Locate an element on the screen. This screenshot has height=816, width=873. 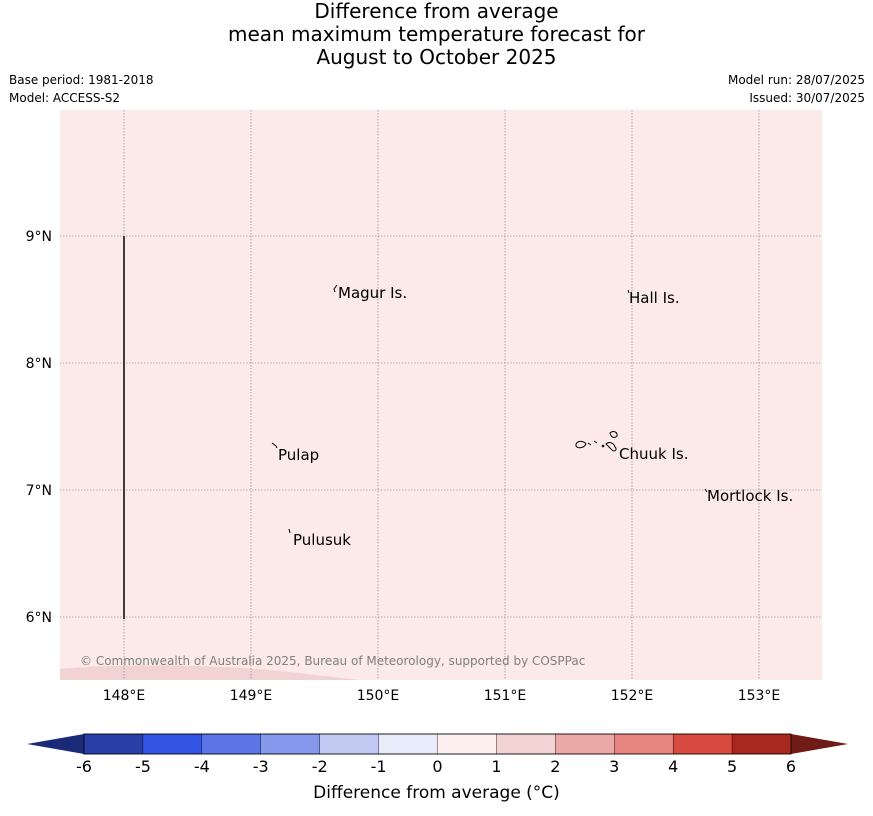
title-line-2: mean maximum temperature forecast for is located at coordinates (436, 34).